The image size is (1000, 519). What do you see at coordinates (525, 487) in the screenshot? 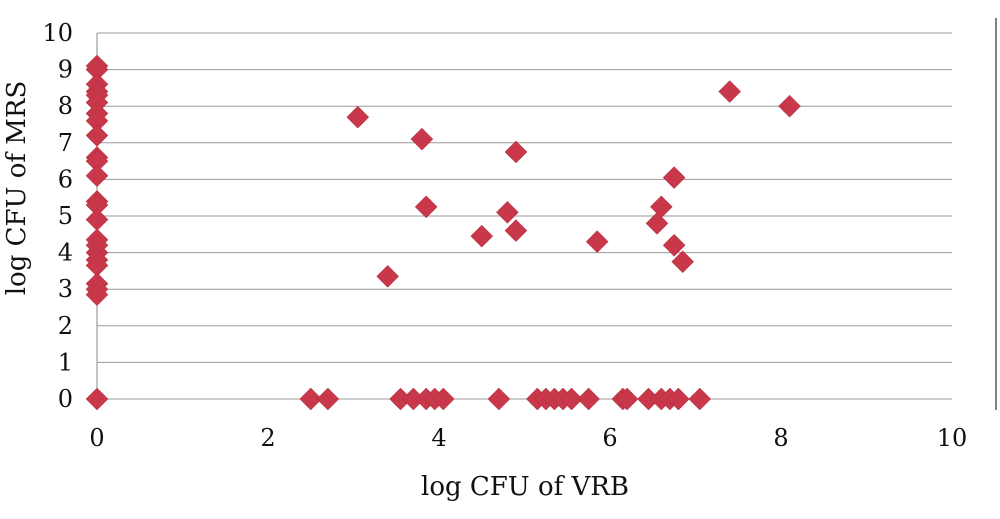
I see `x-axis-title: log CFU of VRB` at bounding box center [525, 487].